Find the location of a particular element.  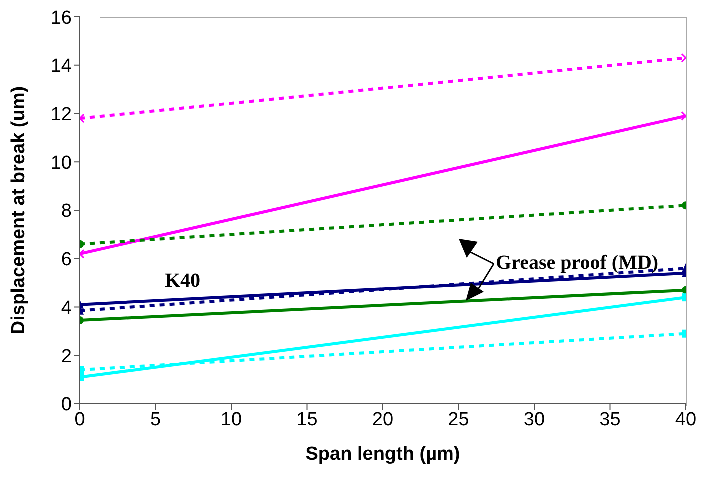

x-tick-label: 0 is located at coordinates (80, 419).